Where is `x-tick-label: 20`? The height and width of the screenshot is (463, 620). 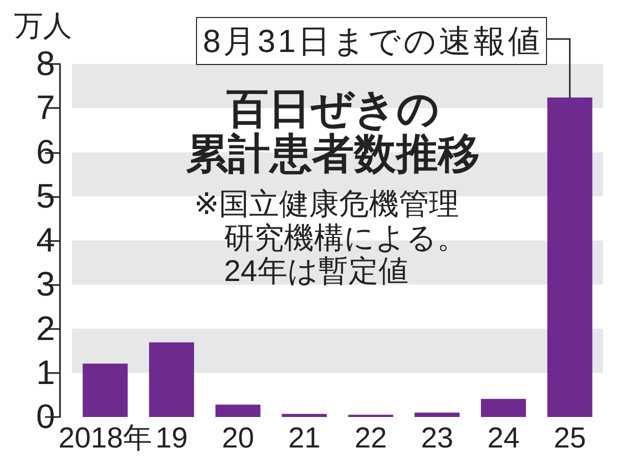 x-tick-label: 20 is located at coordinates (238, 438).